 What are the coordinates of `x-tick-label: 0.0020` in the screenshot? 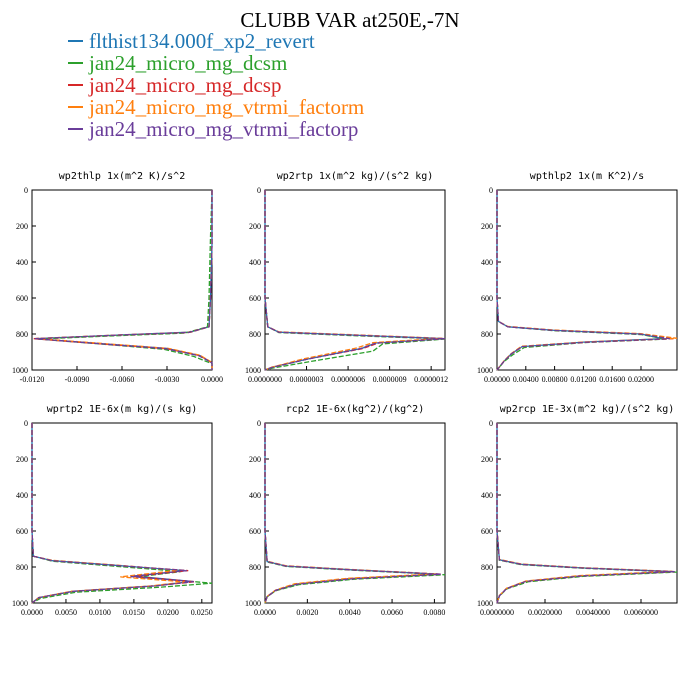 It's located at (307, 612).